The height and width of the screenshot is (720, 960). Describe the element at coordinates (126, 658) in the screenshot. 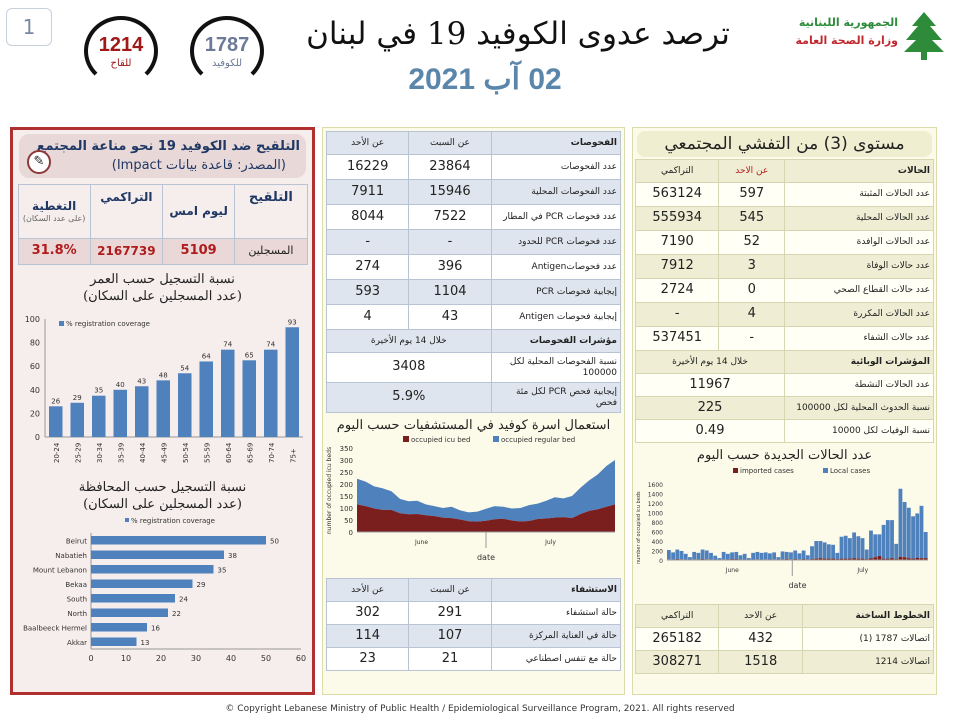

I see `x-tick-label: 10` at that location.